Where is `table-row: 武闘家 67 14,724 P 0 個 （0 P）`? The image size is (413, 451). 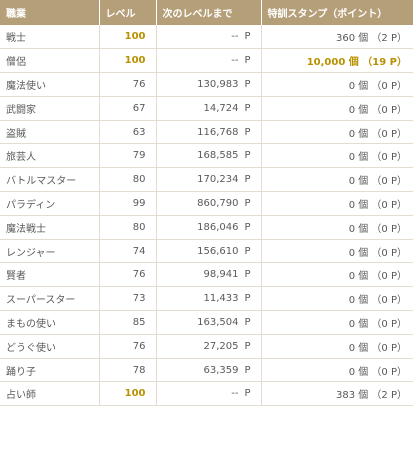 table-row: 武闘家 67 14,724 P 0 個 （0 P） is located at coordinates (206, 108).